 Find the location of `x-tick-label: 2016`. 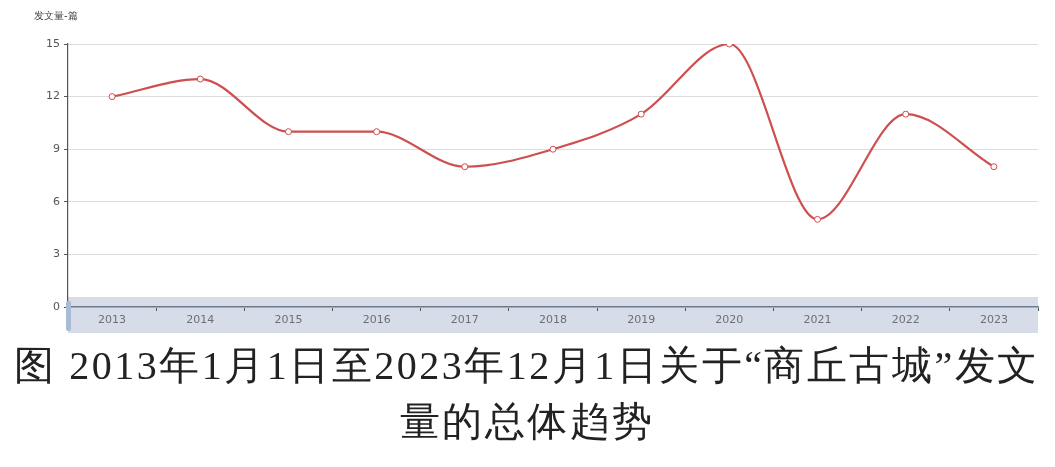

x-tick-label: 2016 is located at coordinates (376, 320).